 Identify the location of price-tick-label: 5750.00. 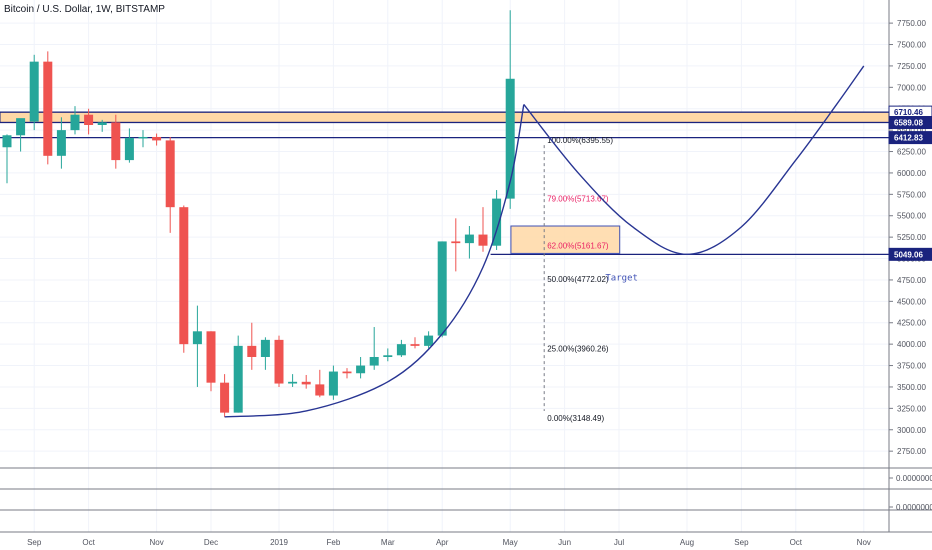
(911, 194).